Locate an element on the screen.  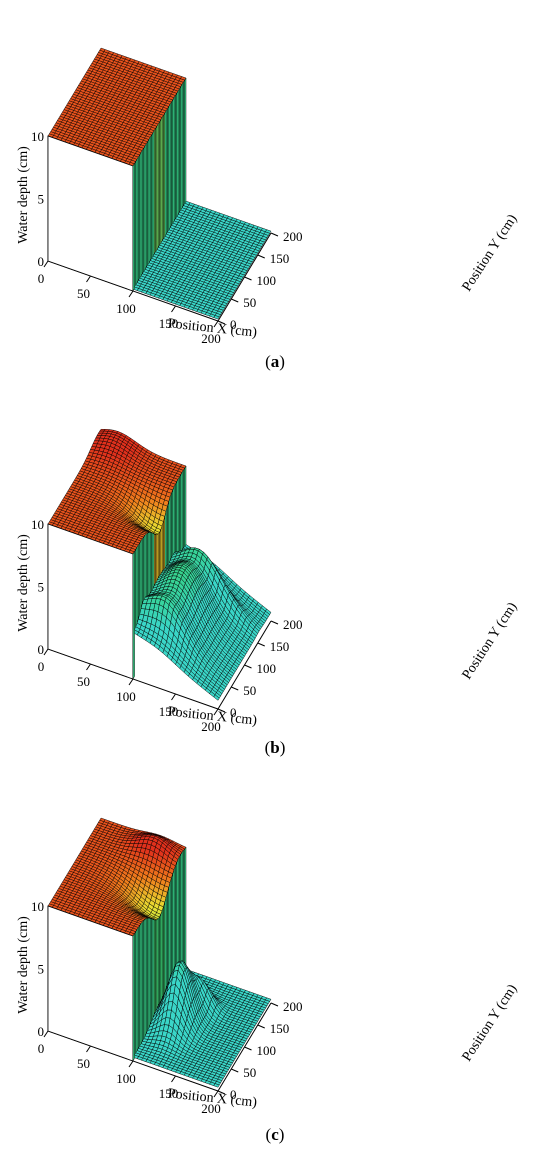
caption-a-letter: a is located at coordinates (275, 361).